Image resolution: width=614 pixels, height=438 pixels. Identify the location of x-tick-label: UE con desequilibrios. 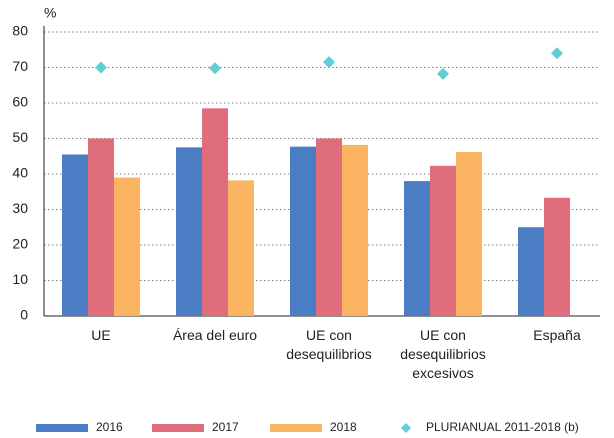
(329, 344).